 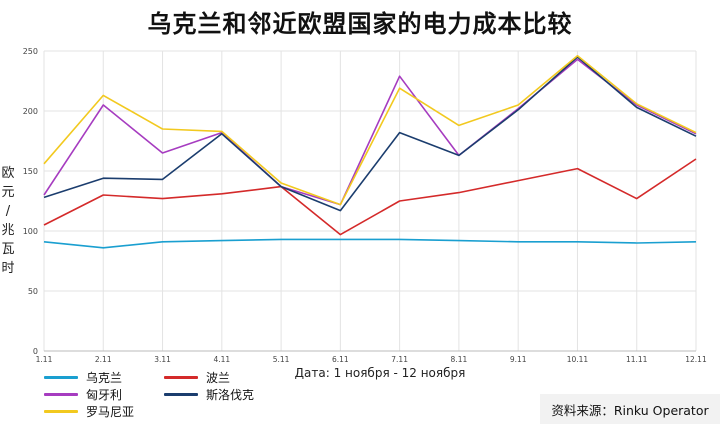 What do you see at coordinates (103, 359) in the screenshot?
I see `x-tick-label: 2.11` at bounding box center [103, 359].